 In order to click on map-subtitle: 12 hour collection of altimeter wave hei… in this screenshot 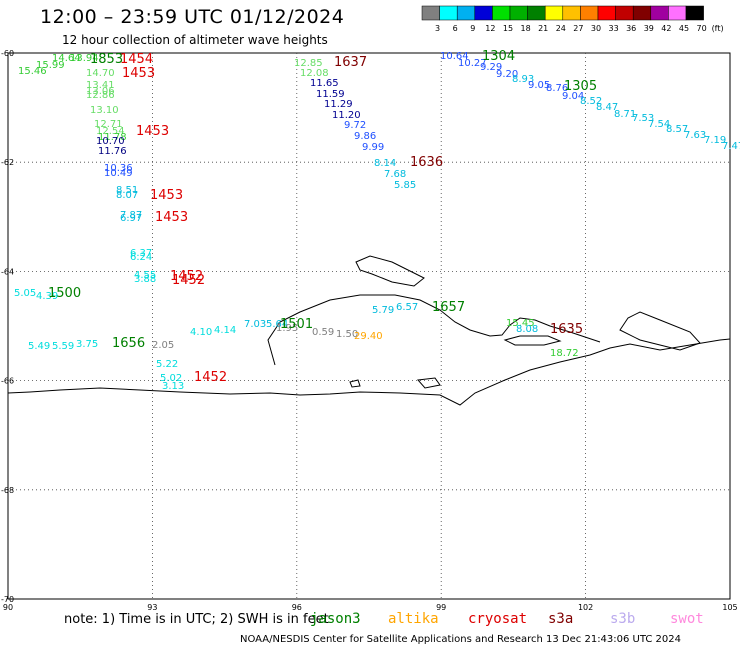, I will do `click(195, 40)`.